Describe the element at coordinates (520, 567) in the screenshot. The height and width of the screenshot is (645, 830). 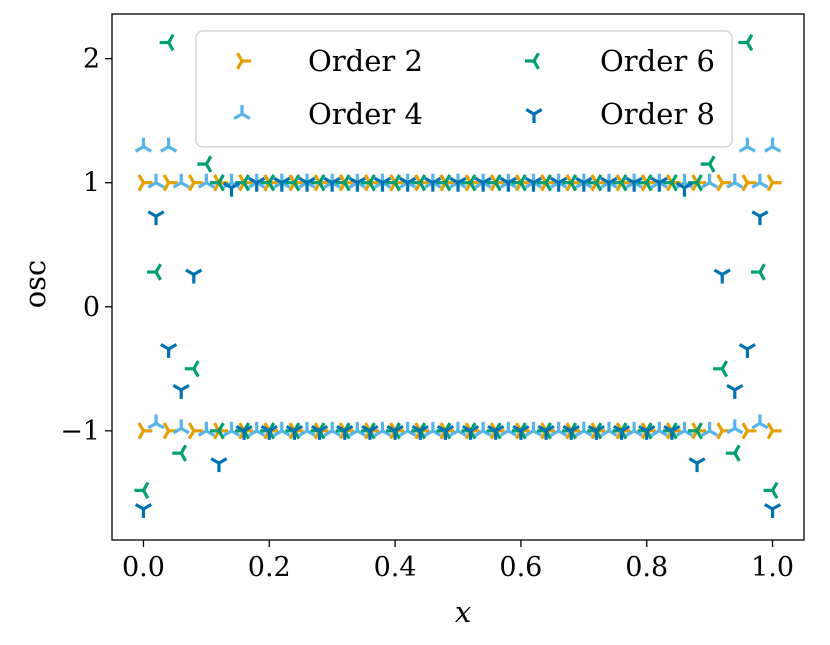
I see `x-tick-label: 0.6` at that location.